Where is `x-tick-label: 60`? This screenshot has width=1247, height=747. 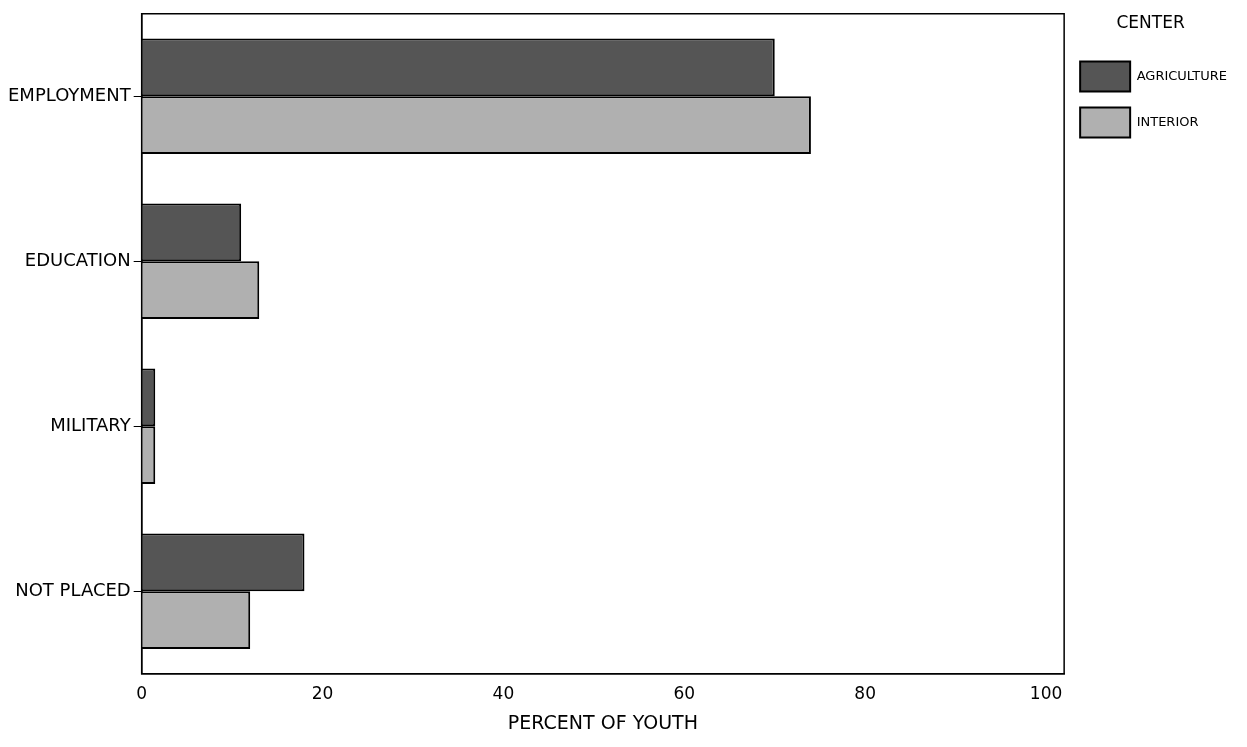
x-tick-label: 60 is located at coordinates (684, 693).